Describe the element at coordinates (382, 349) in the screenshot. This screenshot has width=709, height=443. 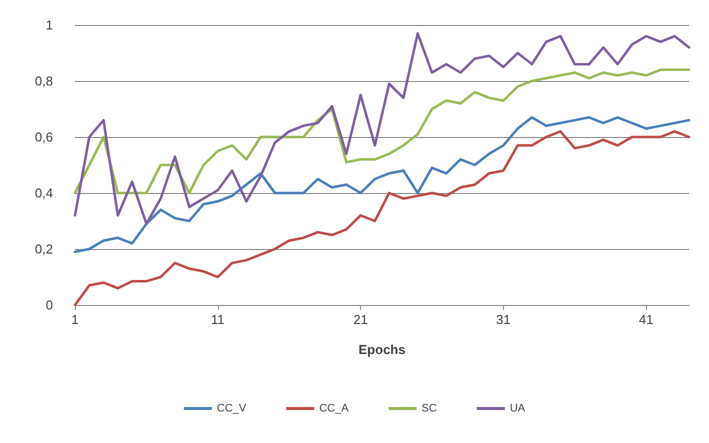
I see `x-axis-title: Epochs` at that location.